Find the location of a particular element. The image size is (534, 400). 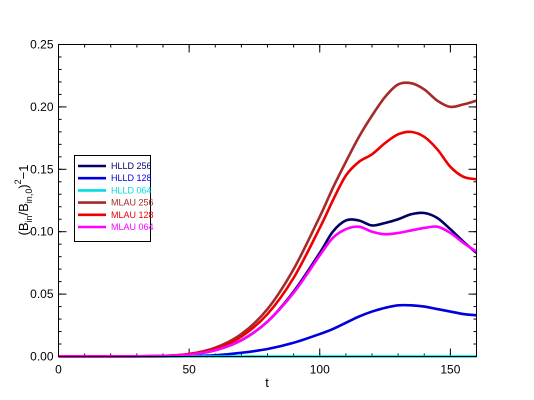

x-tick-label: 150 is located at coordinates (450, 370).